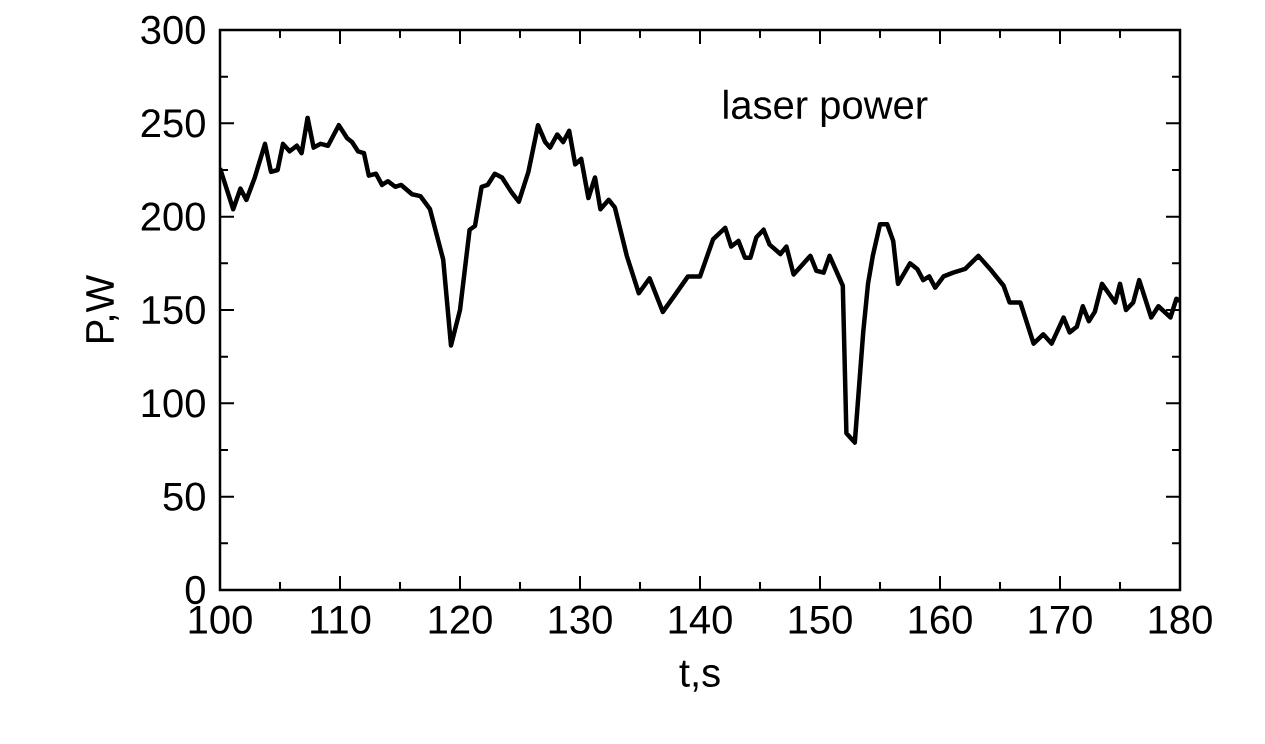 This screenshot has width=1265, height=744. Describe the element at coordinates (173, 30) in the screenshot. I see `y-tick-label: 300` at that location.